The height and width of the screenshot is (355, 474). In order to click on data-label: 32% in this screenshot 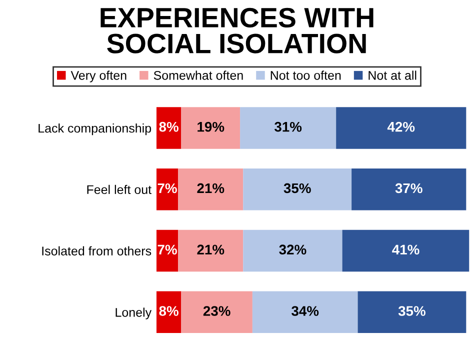, I will do `click(292, 249)`.